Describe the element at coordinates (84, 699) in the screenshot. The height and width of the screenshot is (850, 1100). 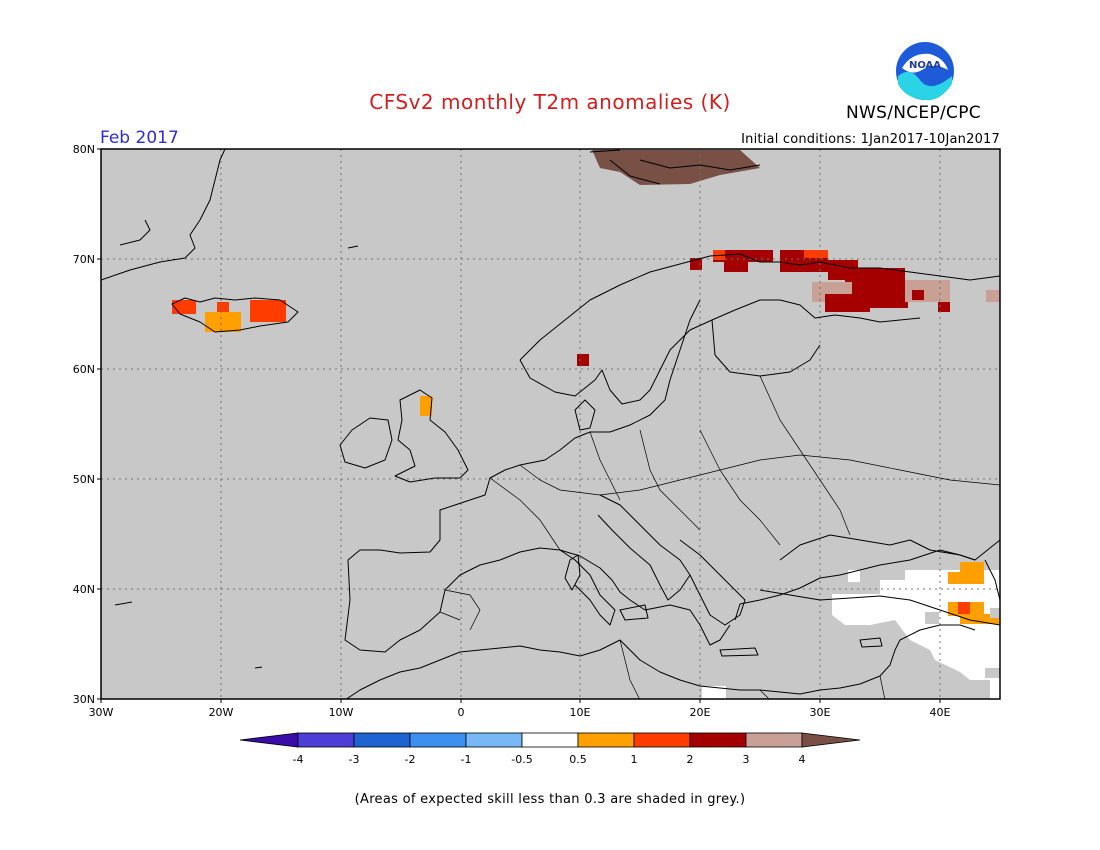
I see `lat-label: 30N` at that location.